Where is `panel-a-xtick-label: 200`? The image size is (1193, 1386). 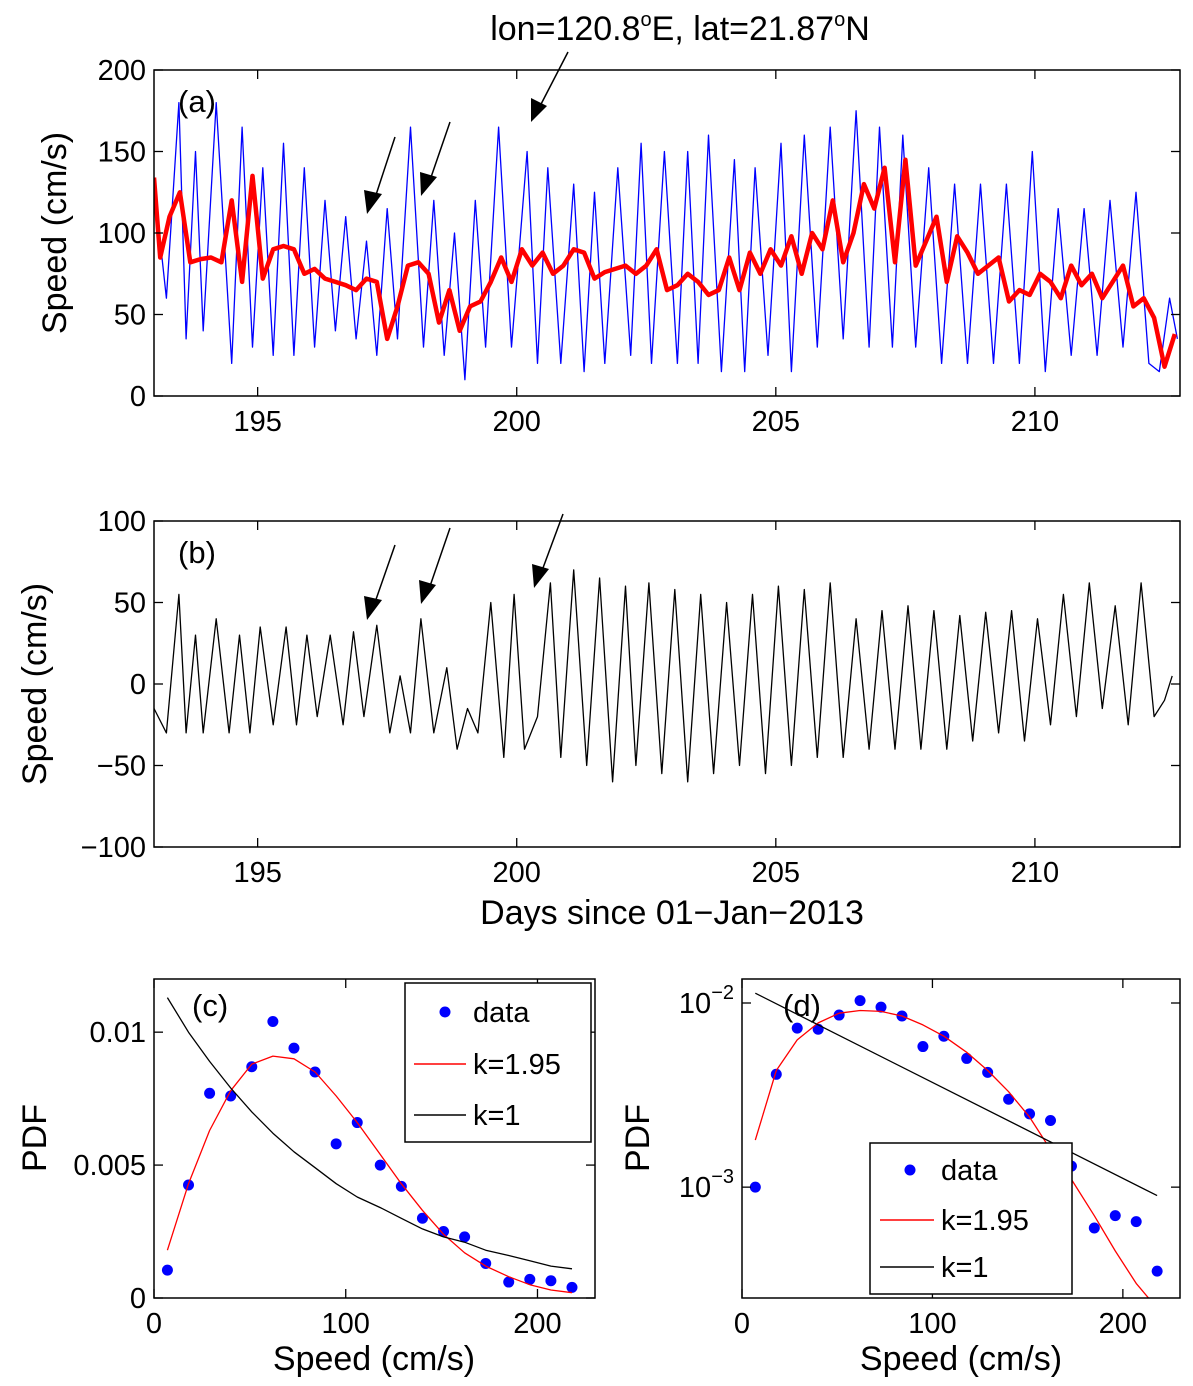
panel-a-xtick-label: 200 is located at coordinates (517, 422).